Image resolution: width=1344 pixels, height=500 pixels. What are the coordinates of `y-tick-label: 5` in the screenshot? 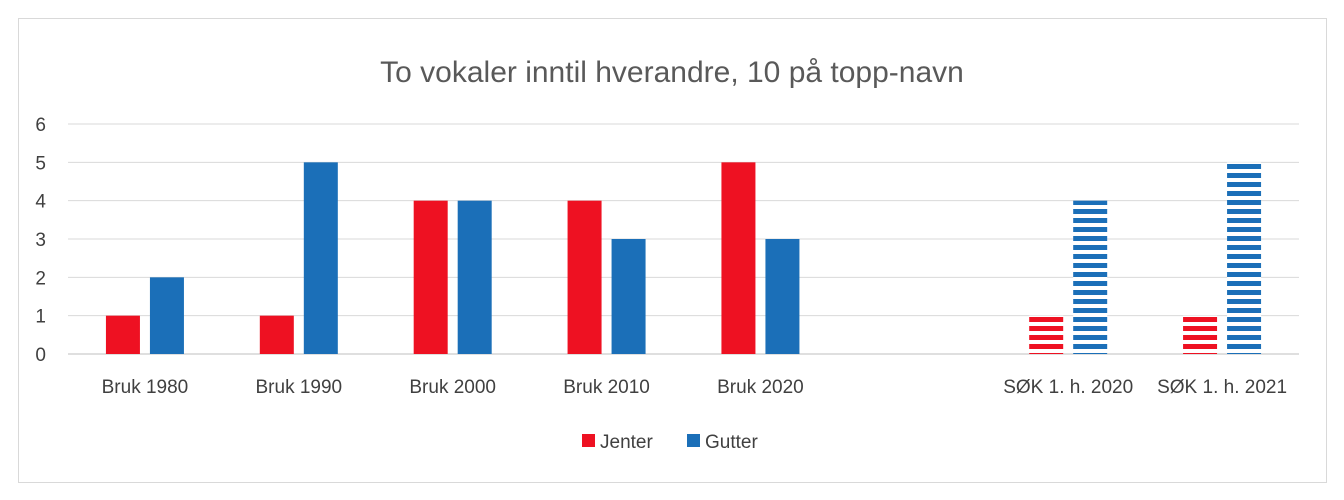 It's located at (40, 163).